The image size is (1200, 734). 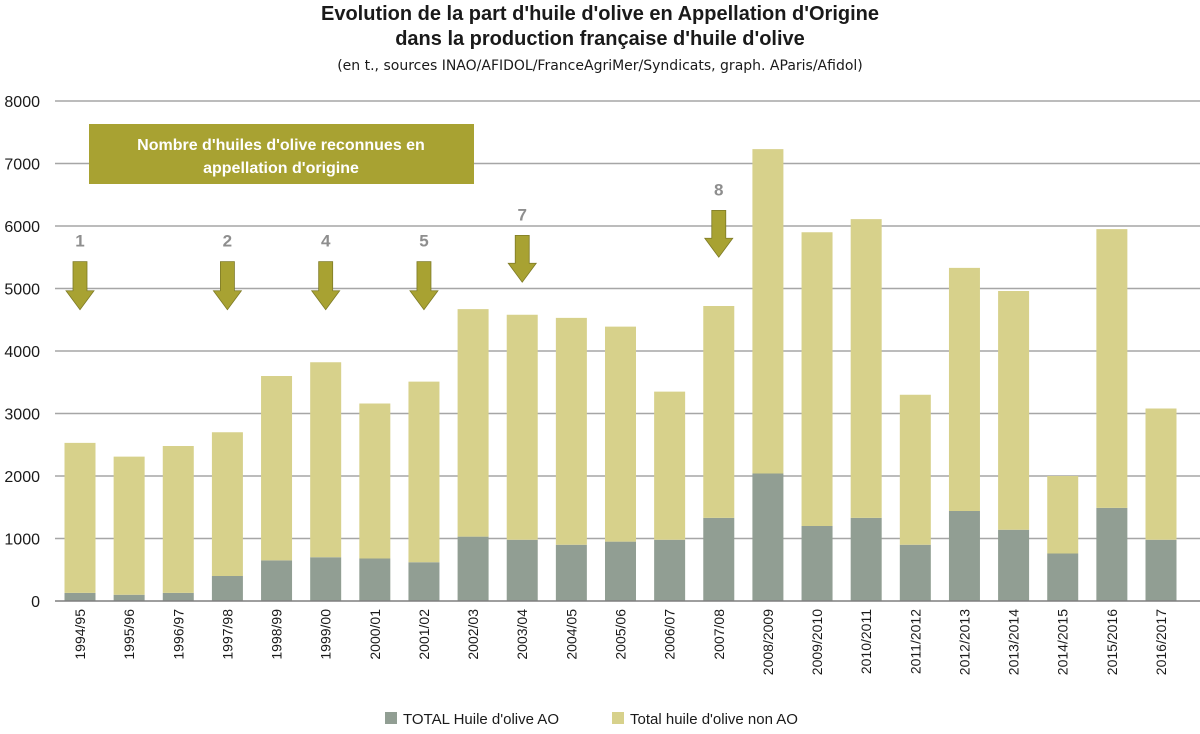 What do you see at coordinates (22, 102) in the screenshot?
I see `y-tick-label: 8000` at bounding box center [22, 102].